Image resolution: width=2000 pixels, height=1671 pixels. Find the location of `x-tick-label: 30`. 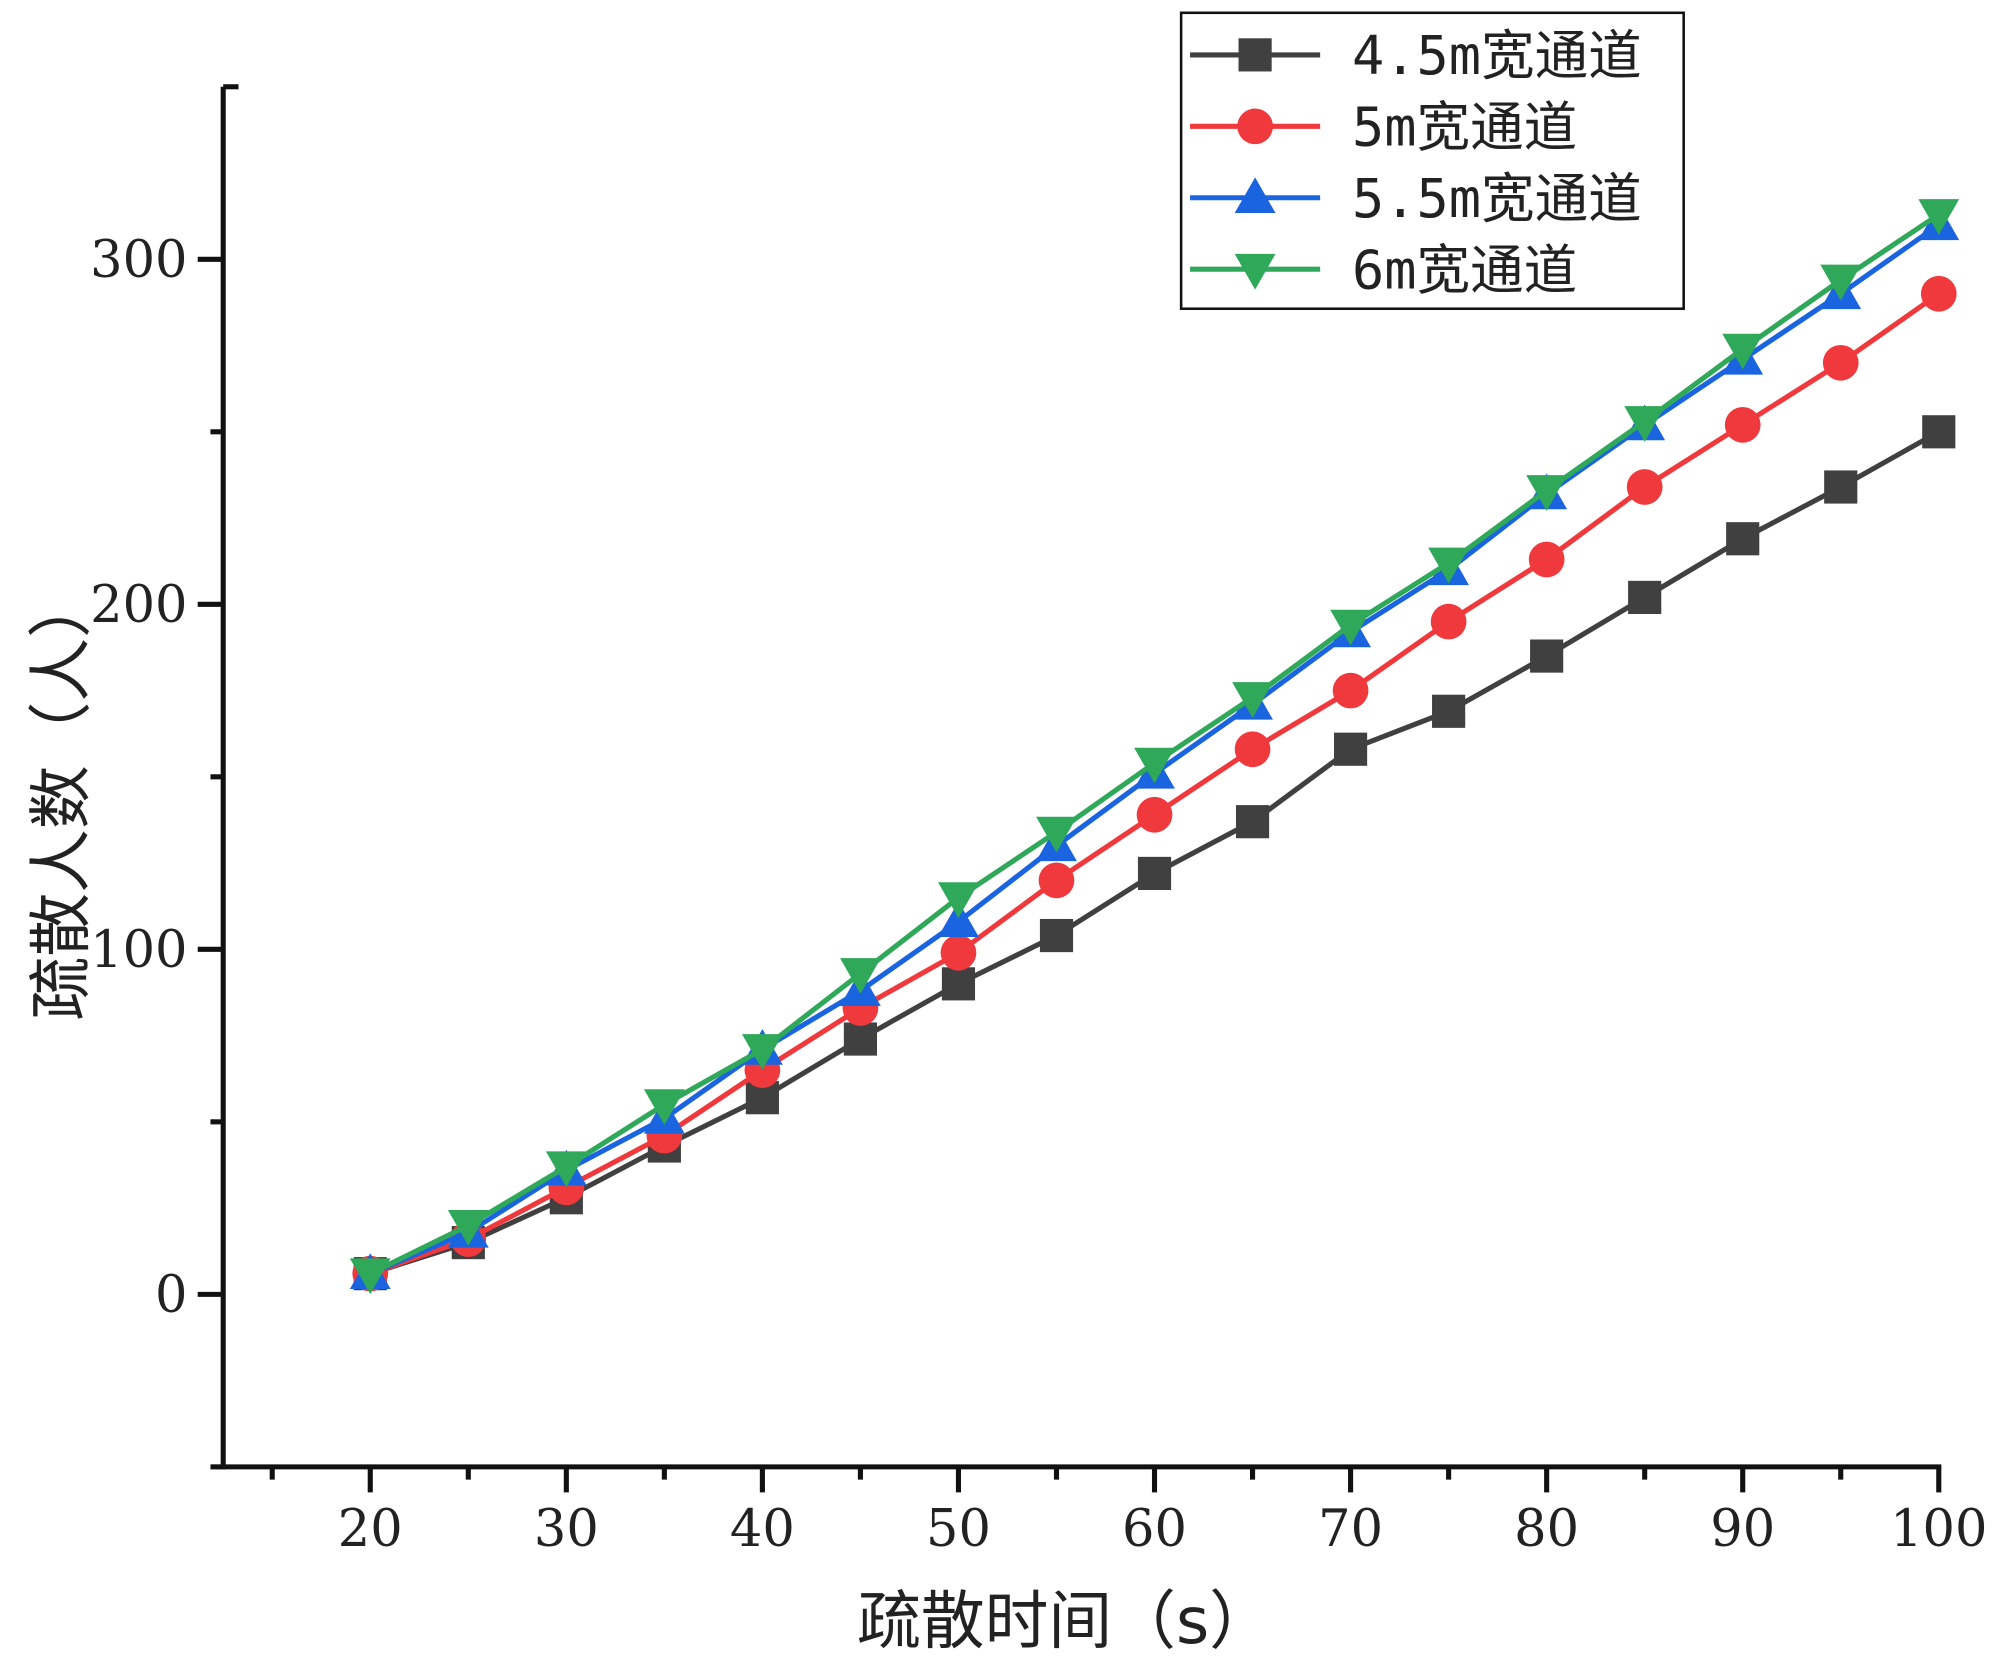

x-tick-label: 30 is located at coordinates (566, 1529).